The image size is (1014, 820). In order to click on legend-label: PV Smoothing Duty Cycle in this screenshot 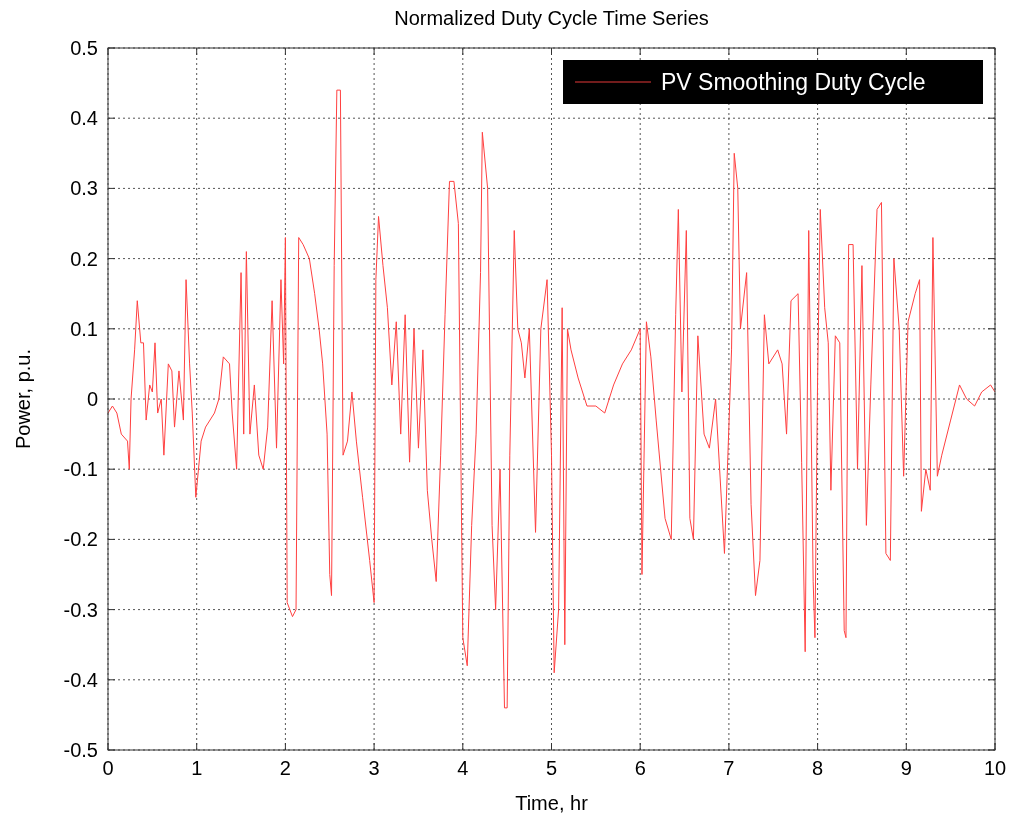, I will do `click(793, 82)`.